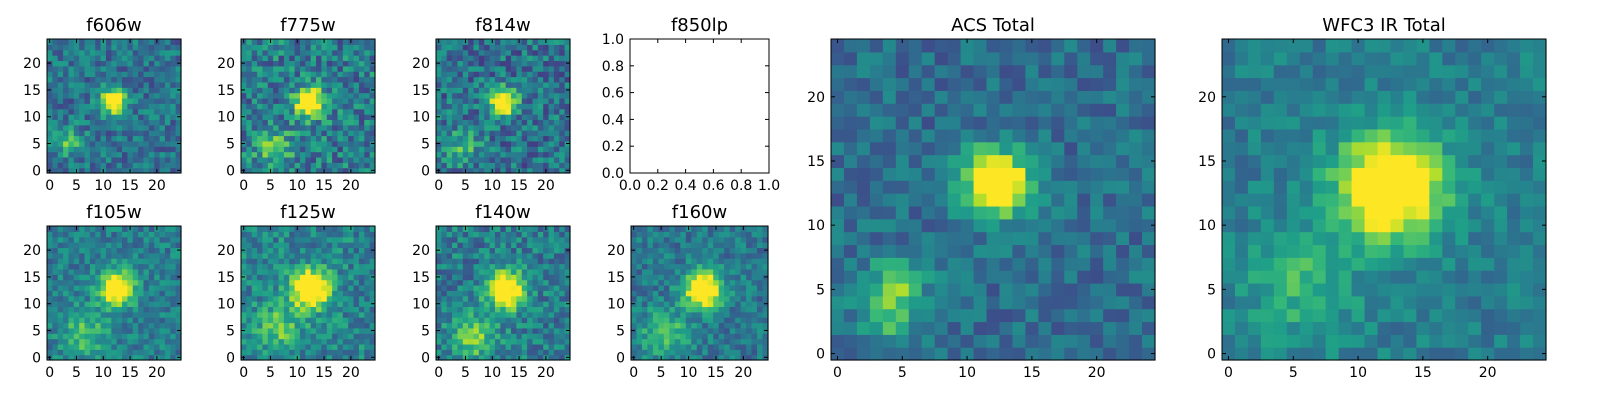 The height and width of the screenshot is (400, 1600). I want to click on y-tick-label: 5, so click(36, 332).